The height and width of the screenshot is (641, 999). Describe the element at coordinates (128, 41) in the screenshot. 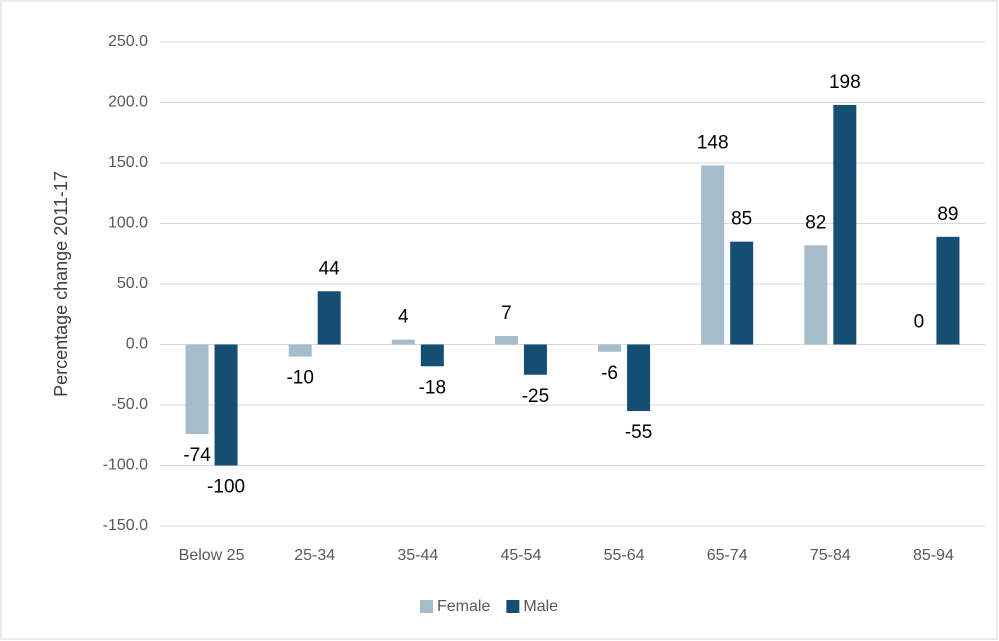

I see `y-tick-label: 250.0` at that location.